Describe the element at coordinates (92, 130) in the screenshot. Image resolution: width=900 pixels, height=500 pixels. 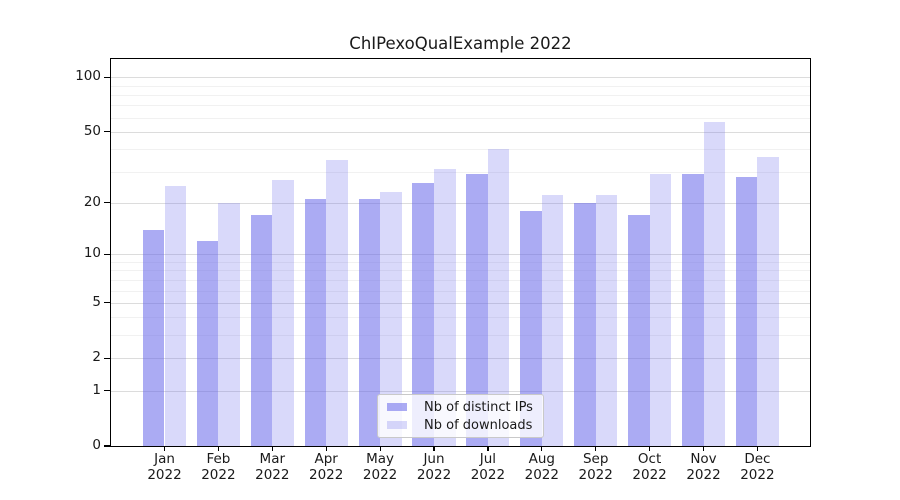
I see `y-tick-label: 50` at that location.